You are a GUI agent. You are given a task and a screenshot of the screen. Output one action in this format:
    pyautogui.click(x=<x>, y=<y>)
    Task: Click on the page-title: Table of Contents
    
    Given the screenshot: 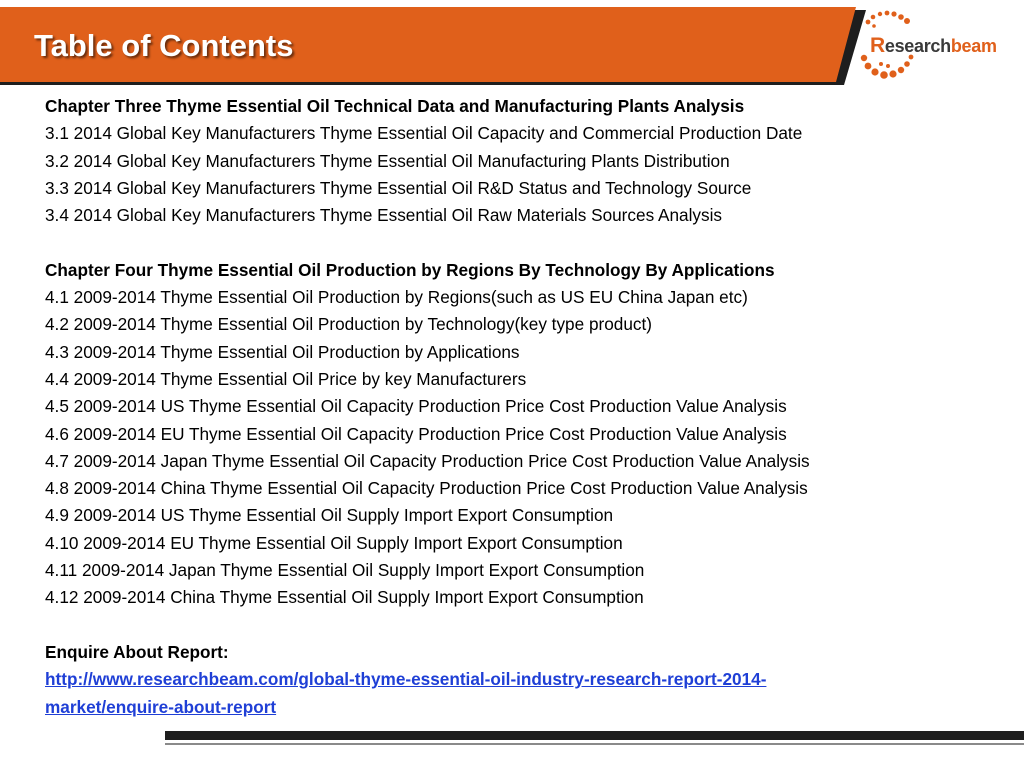 What is the action you would take?
    pyautogui.click(x=164, y=45)
    